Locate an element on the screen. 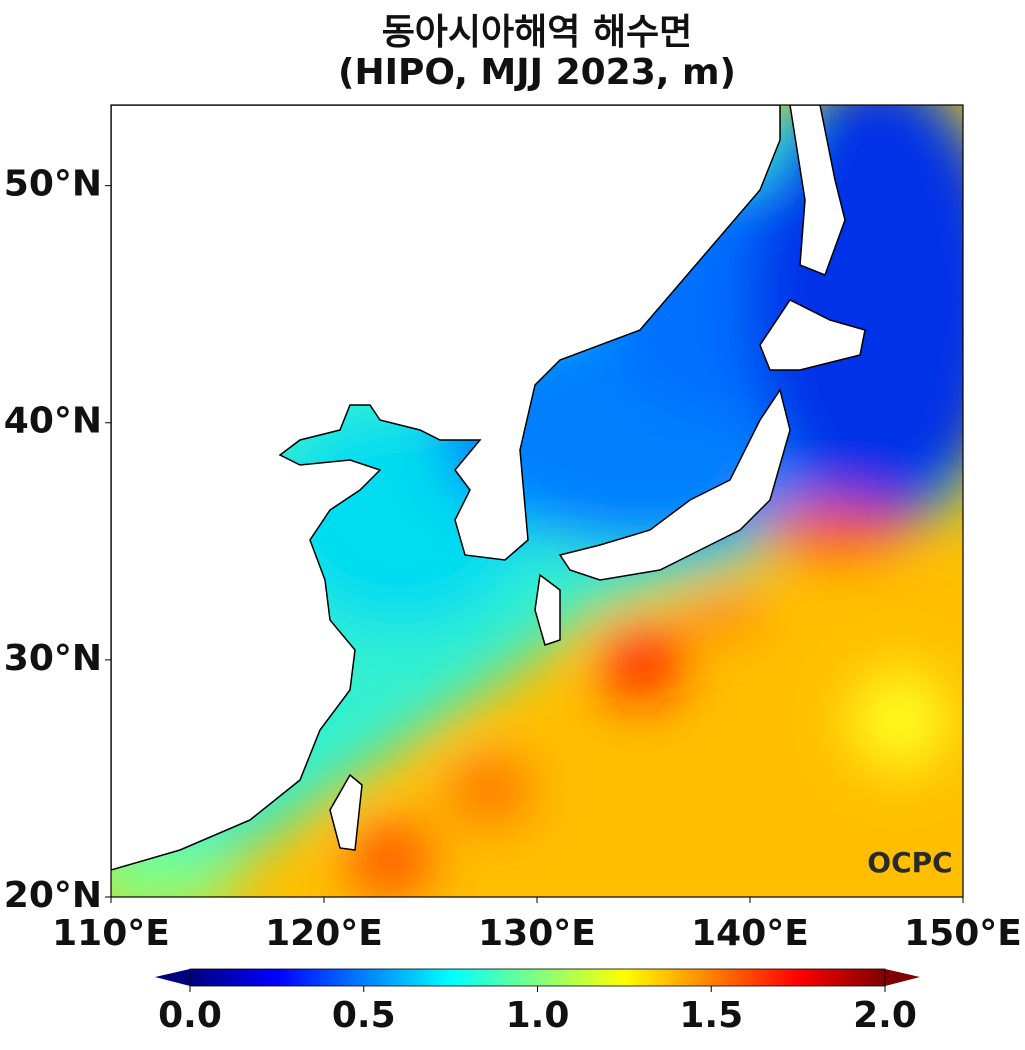  x-tick-label: 140°E is located at coordinates (750, 933).